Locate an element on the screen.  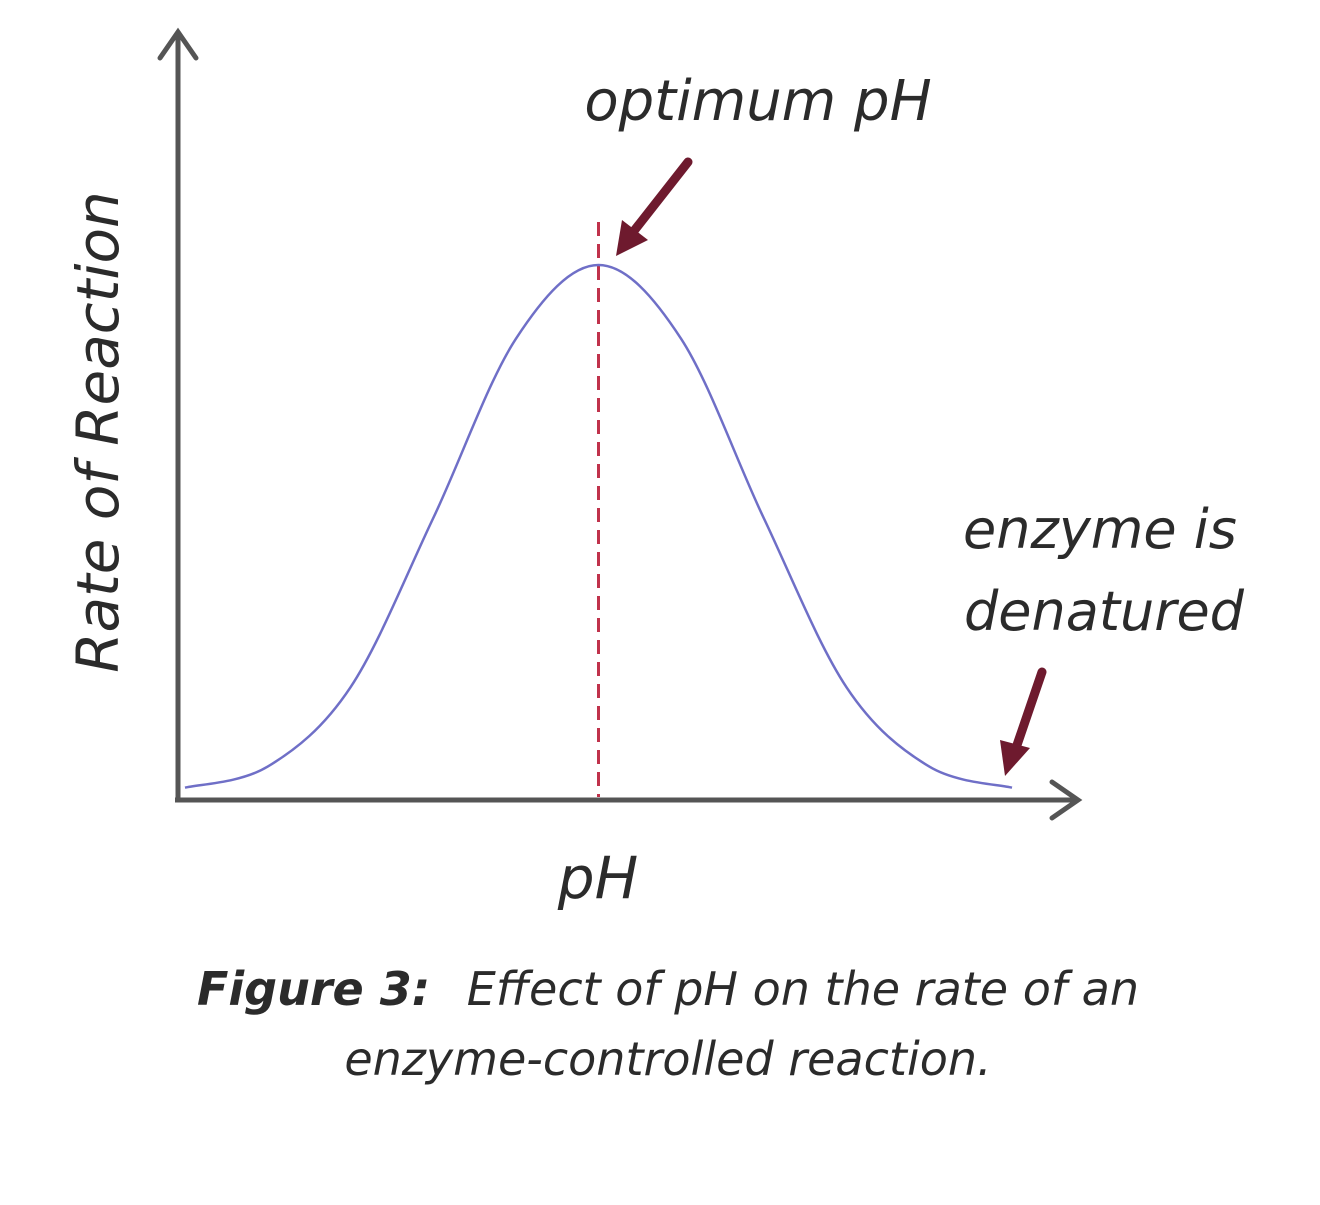
optimum-arrow is located at coordinates (654, 206).